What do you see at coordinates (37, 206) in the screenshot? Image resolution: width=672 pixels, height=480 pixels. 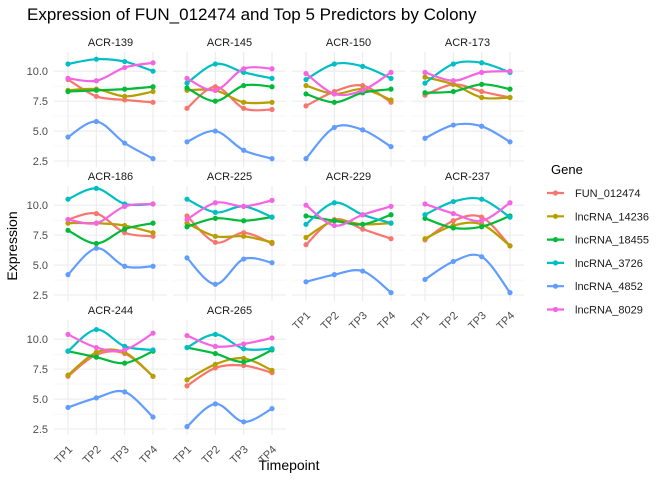 I see `y-tick-label: 10.0` at bounding box center [37, 206].